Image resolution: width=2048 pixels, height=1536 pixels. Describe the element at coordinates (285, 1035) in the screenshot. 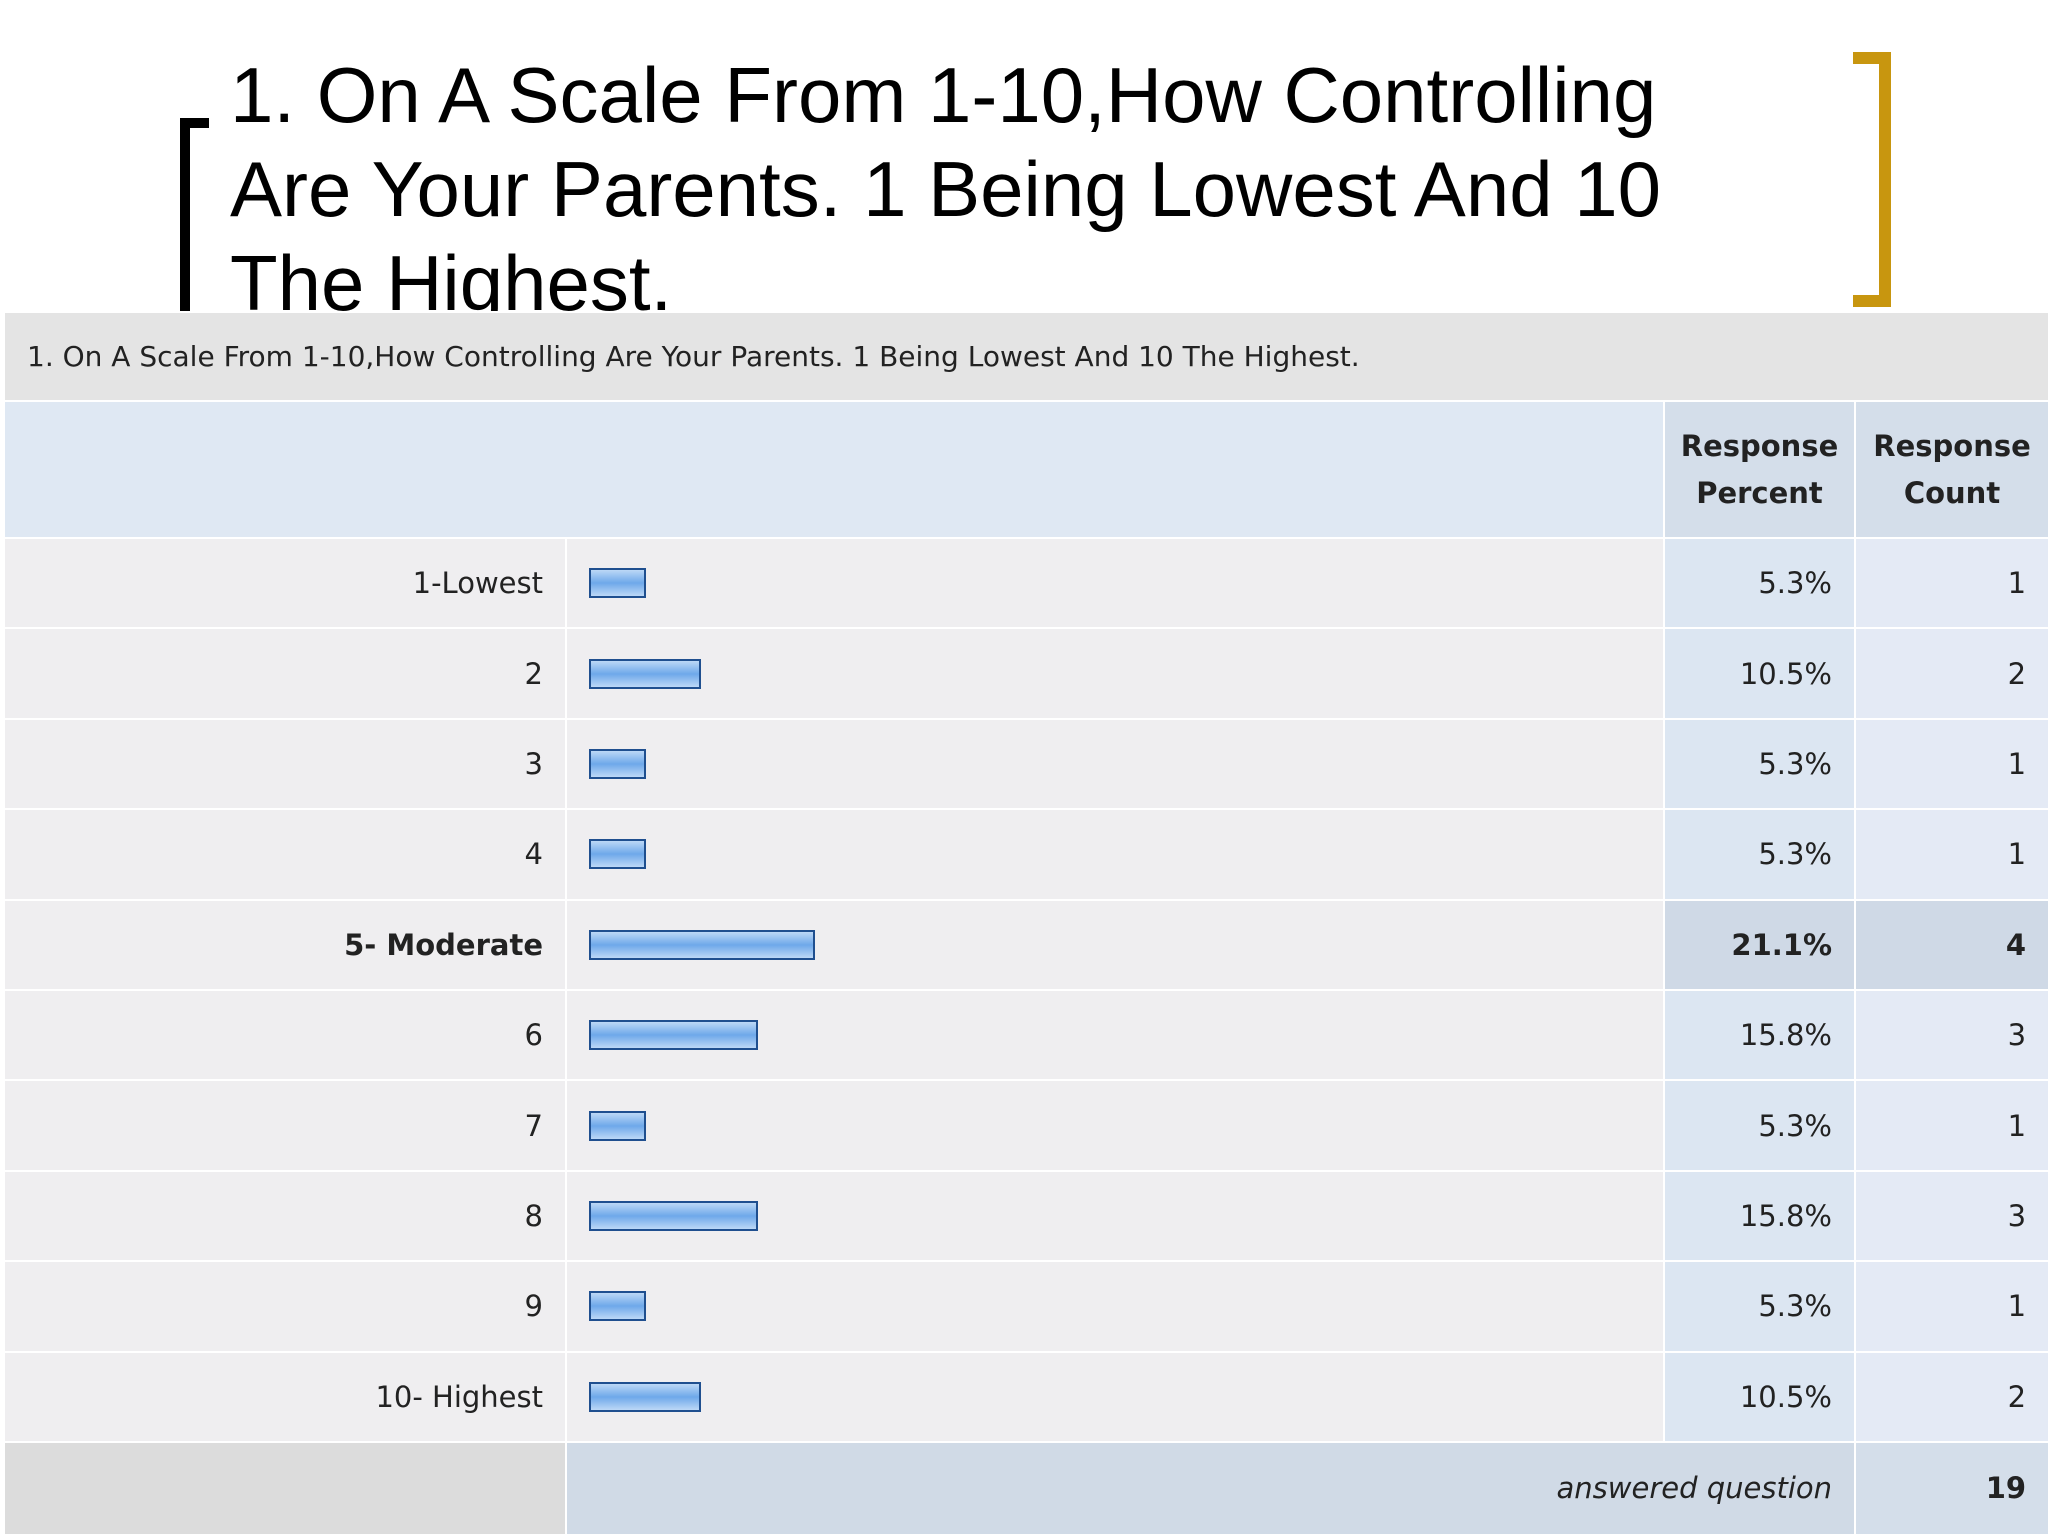

I see `option-label: 6` at that location.